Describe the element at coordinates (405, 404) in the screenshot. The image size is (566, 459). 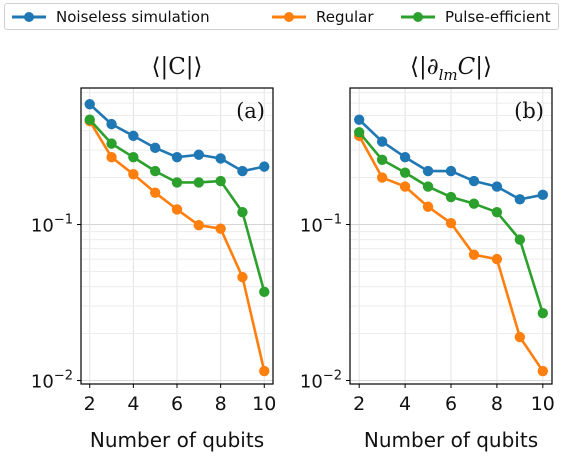
I see `panel-b-xtick-label: 4` at that location.